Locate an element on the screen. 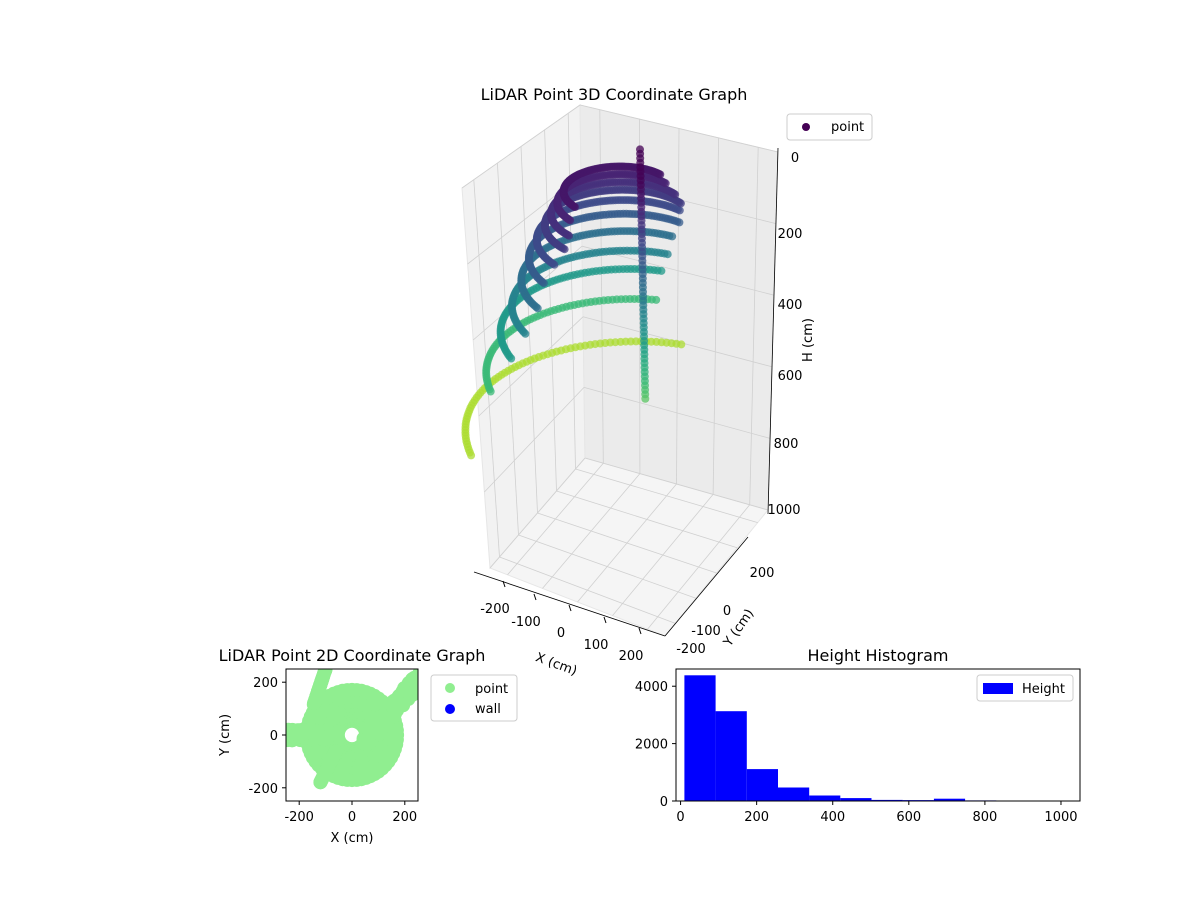 Image resolution: width=1200 pixels, height=900 pixels. y-tick-label: -200 is located at coordinates (263, 789).